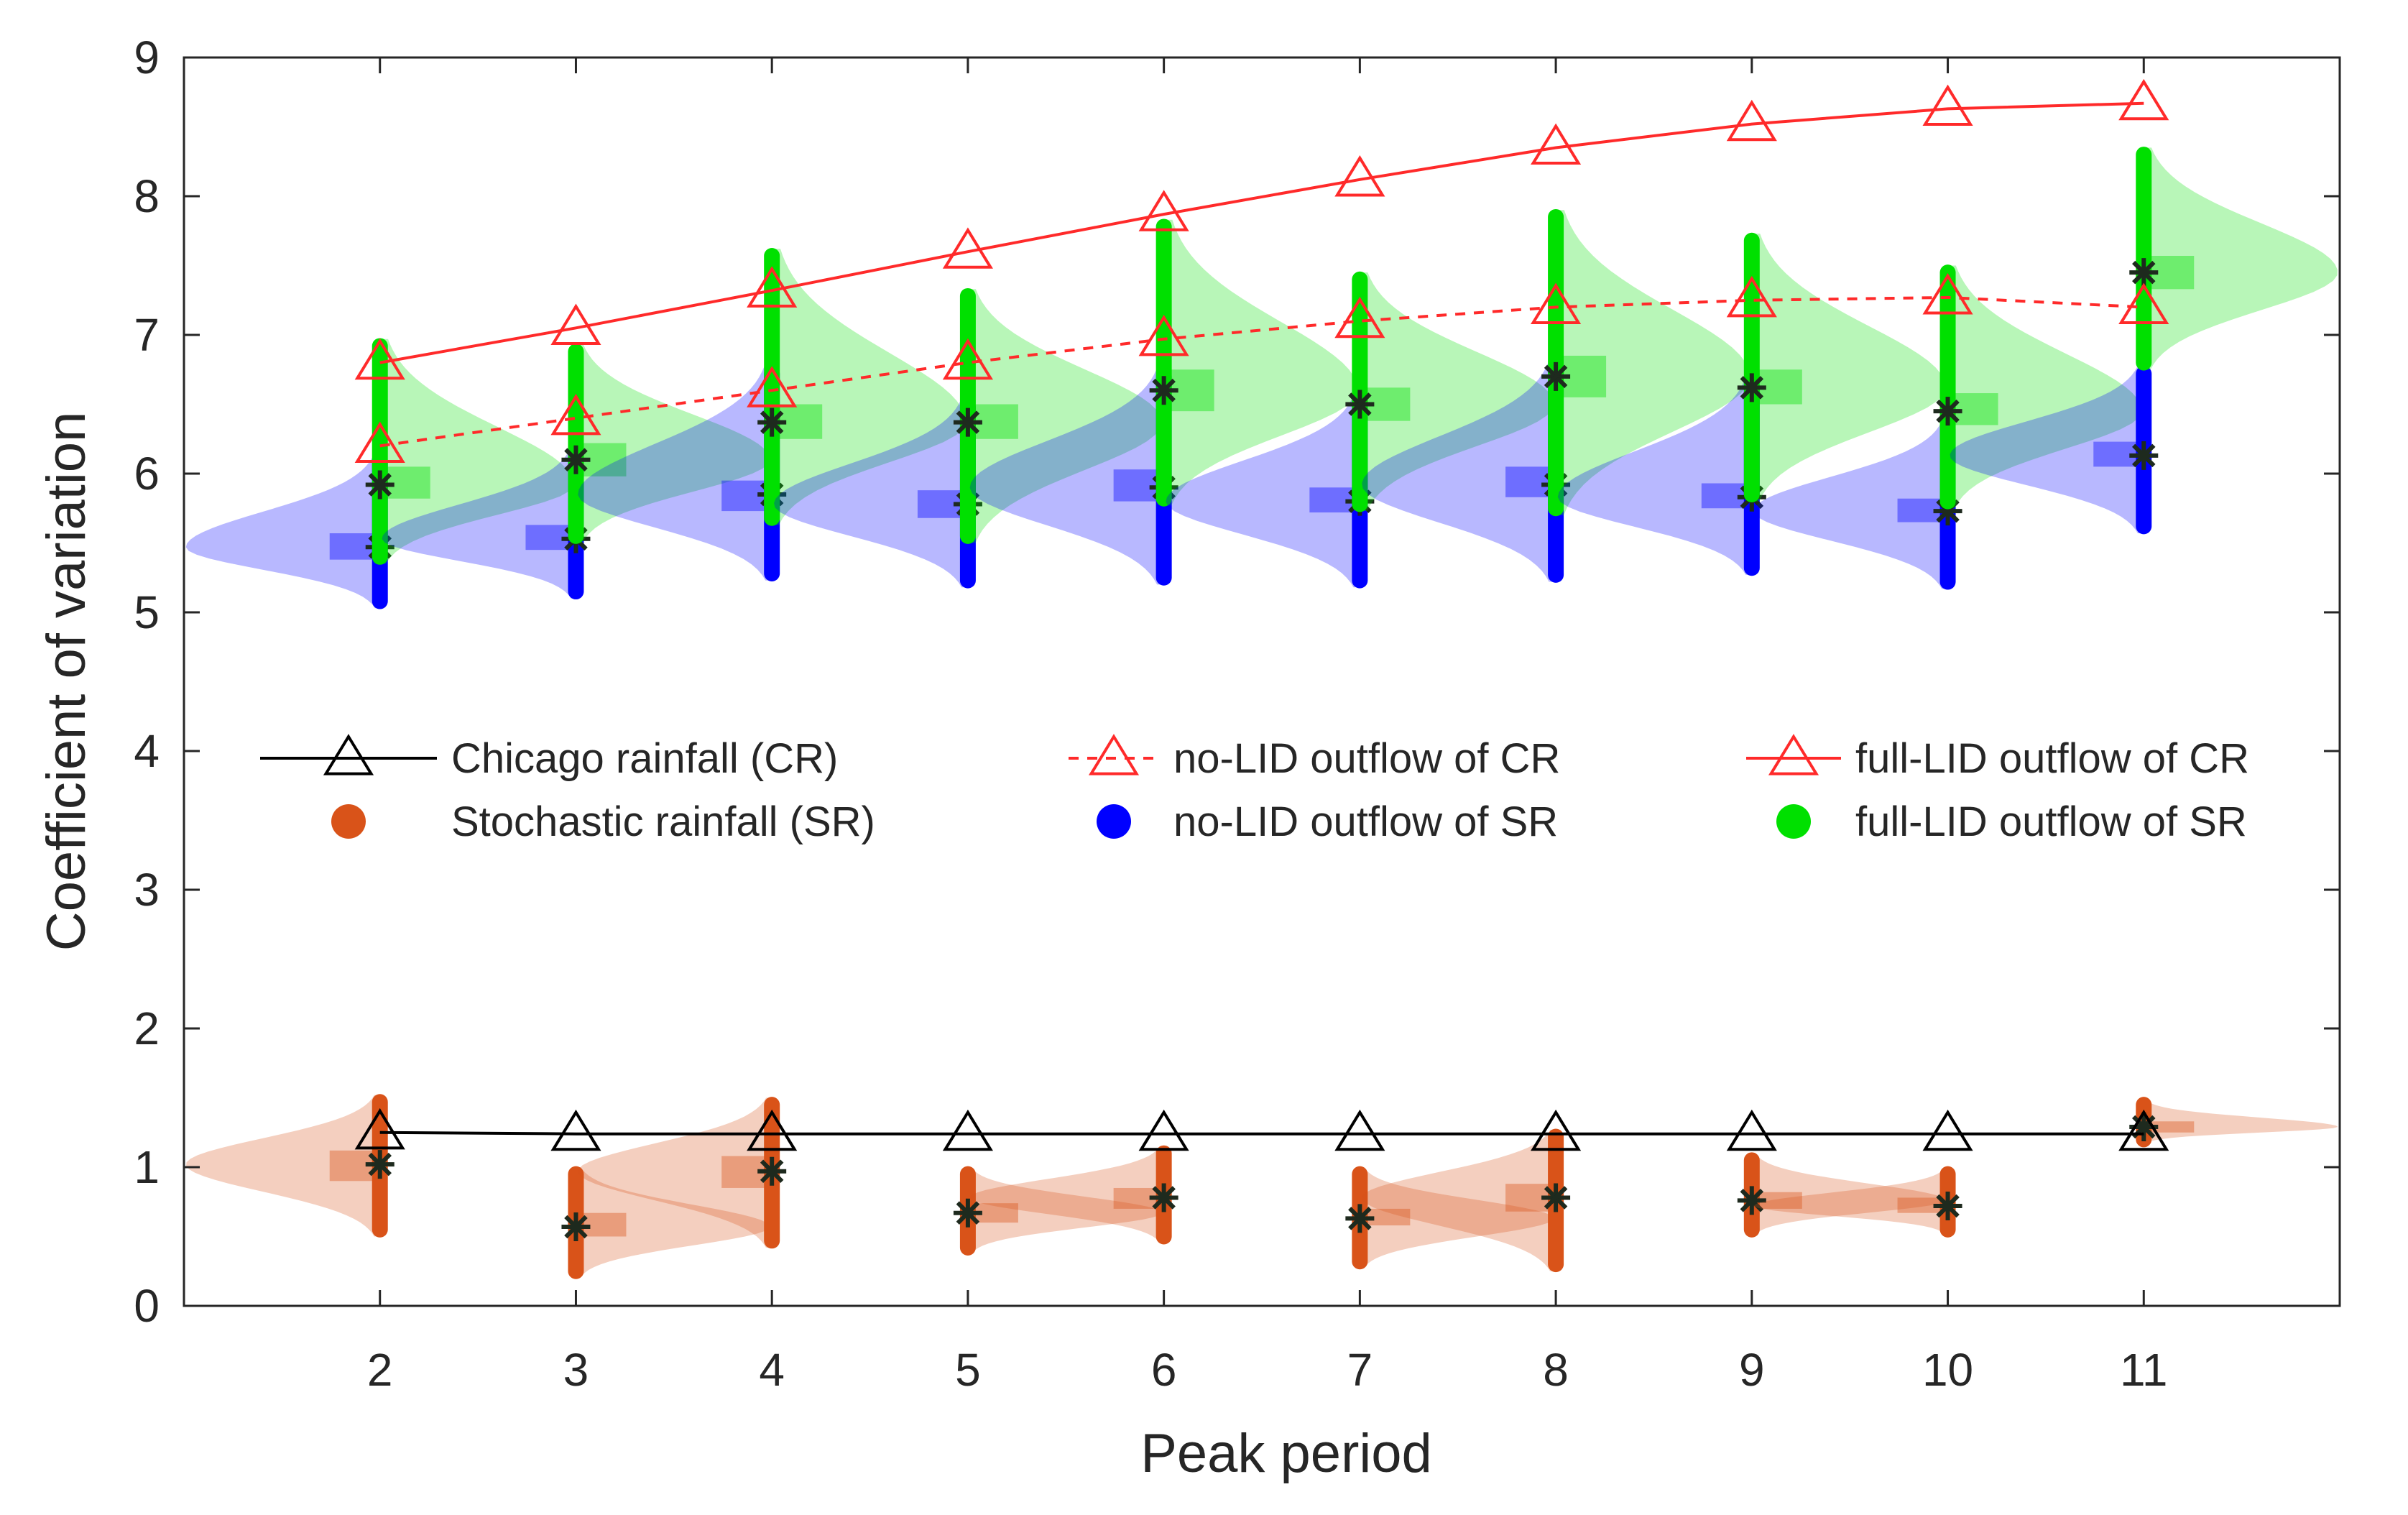  I want to click on legend-label: no-LID outflow of SR, so click(1365, 822).